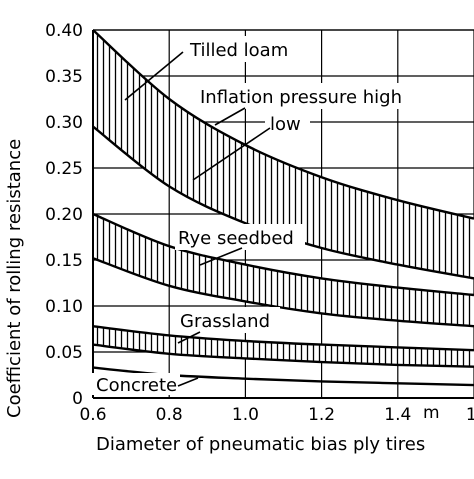 The image size is (474, 479). What do you see at coordinates (64, 123) in the screenshot?
I see `y-tick-label-6: 0.30` at bounding box center [64, 123].